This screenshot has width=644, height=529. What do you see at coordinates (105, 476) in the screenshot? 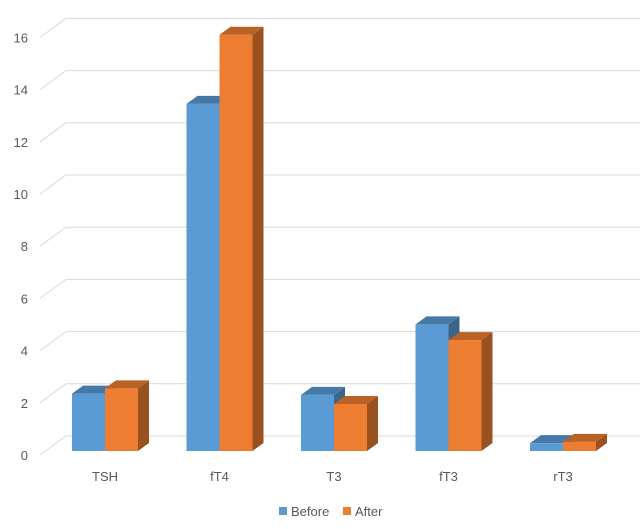
I see `x-tick-label: TSH` at bounding box center [105, 476].